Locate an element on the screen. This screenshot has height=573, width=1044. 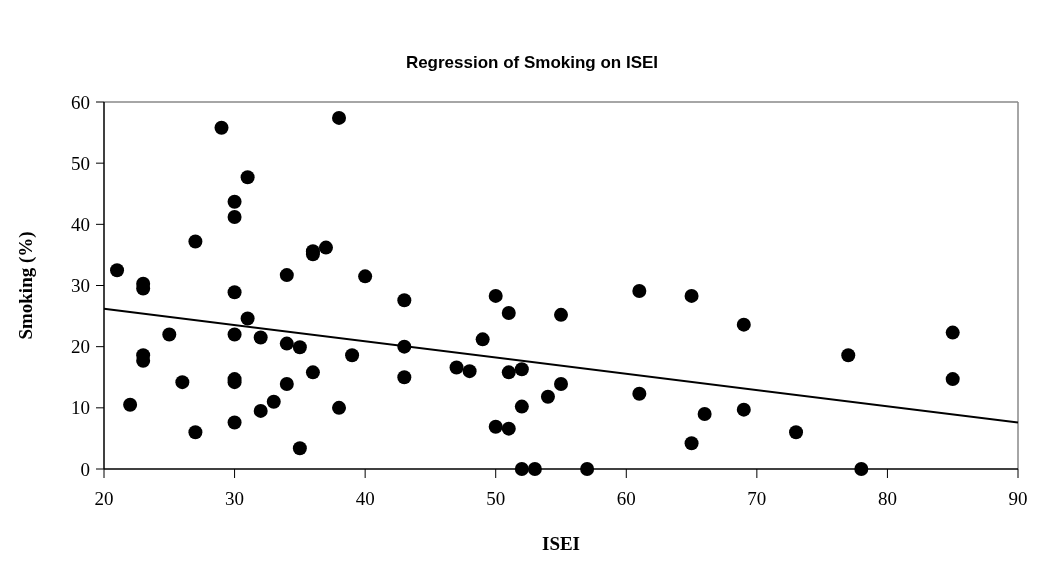
y-tick-label: 40 is located at coordinates (80, 224).